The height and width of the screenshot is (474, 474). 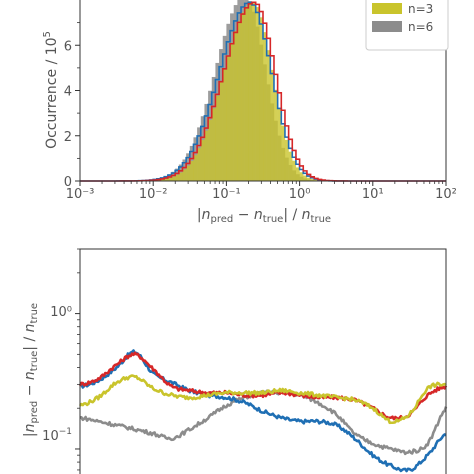 I want to click on histogram-x-axis-label: |npred − ntrue| / ntrue, so click(x=264, y=216).